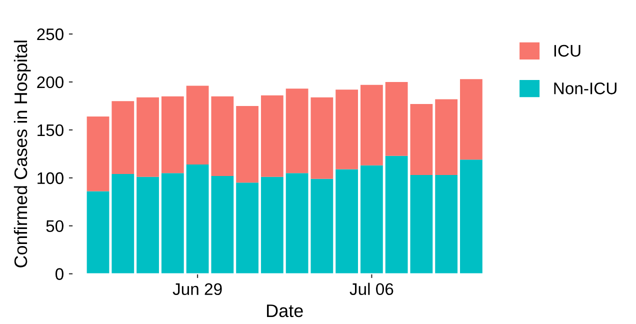 The width and height of the screenshot is (636, 324). I want to click on y-tick-label: 150, so click(51, 130).